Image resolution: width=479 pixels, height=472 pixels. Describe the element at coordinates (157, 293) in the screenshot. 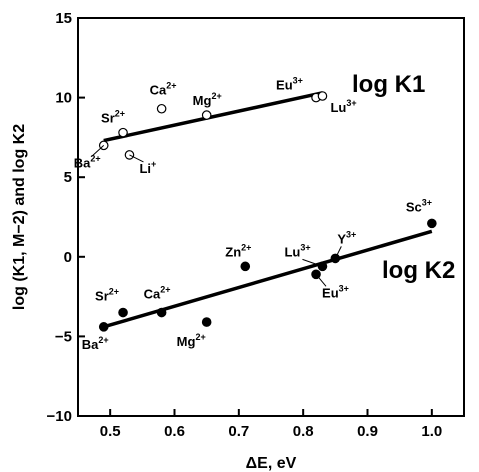

I see `point-label-ca-k2: Ca2+` at that location.